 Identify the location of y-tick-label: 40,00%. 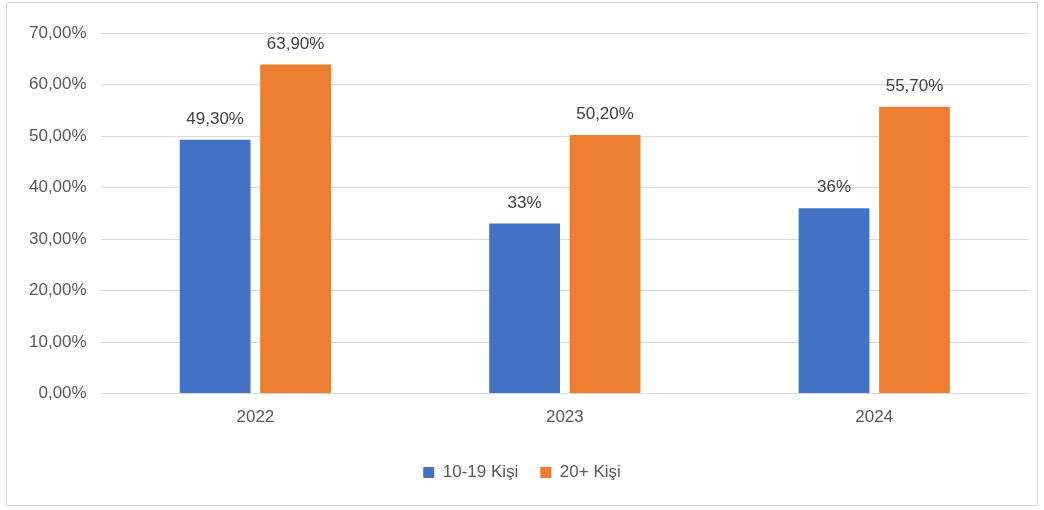
(57, 187).